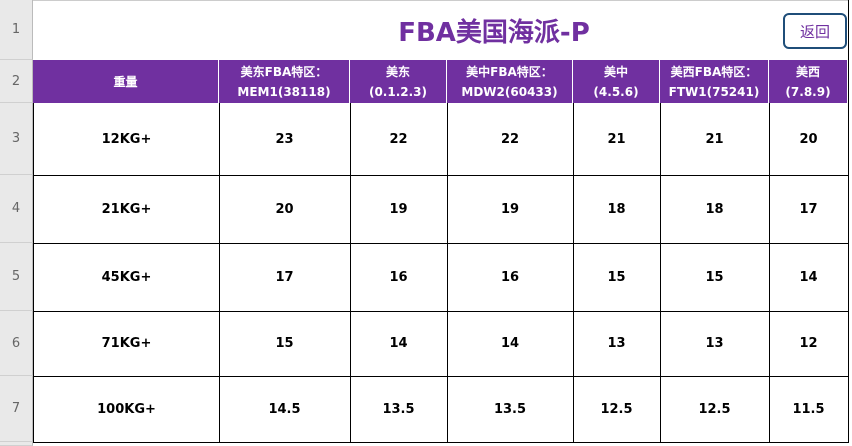 The height and width of the screenshot is (446, 852). I want to click on header-text: 美西FBA特区：, so click(714, 71).